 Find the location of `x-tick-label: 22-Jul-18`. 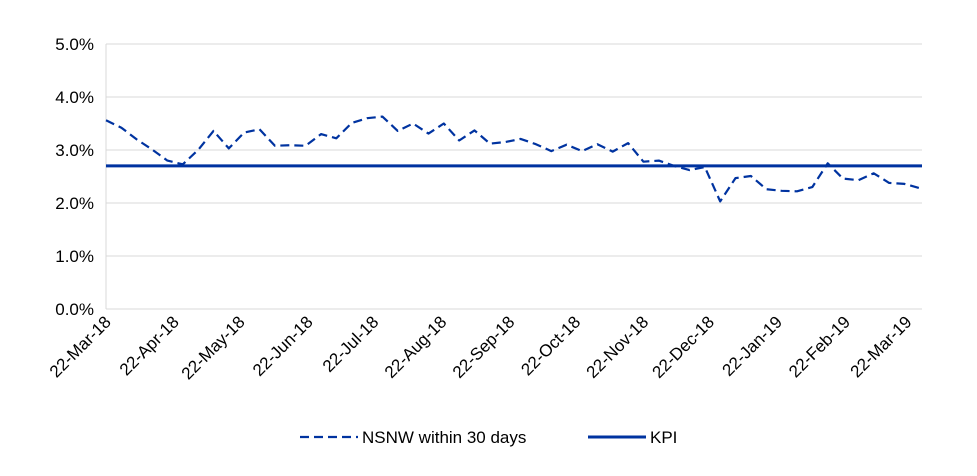

x-tick-label: 22-Jul-18 is located at coordinates (351, 344).